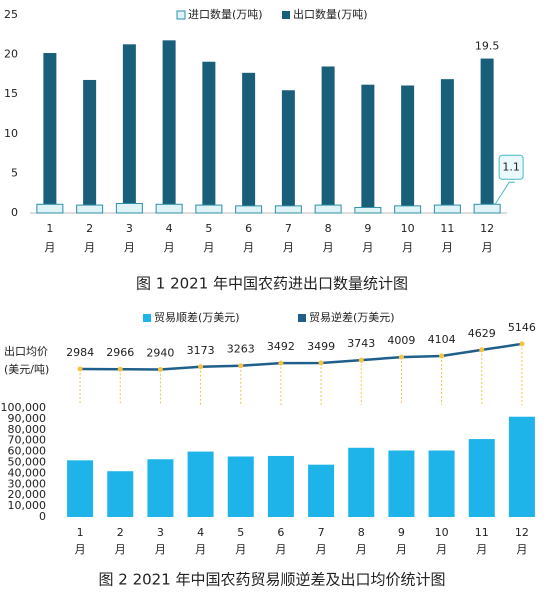  I want to click on y-tick-label: 15, so click(11, 93).